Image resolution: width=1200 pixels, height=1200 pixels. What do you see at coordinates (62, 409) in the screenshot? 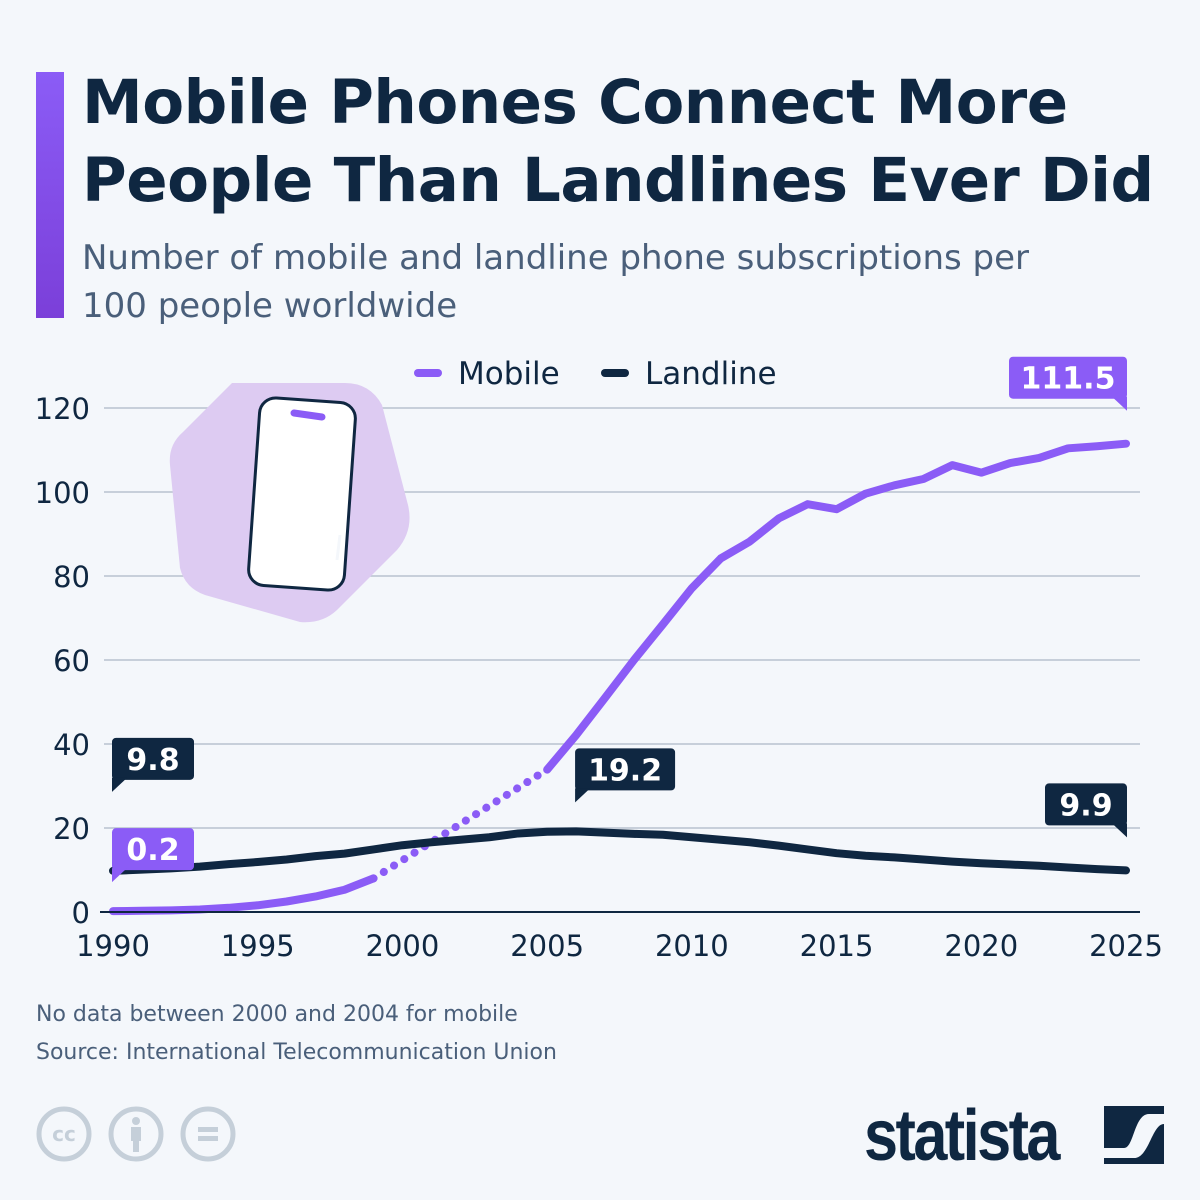
I see `y-tick-label: 120` at bounding box center [62, 409].